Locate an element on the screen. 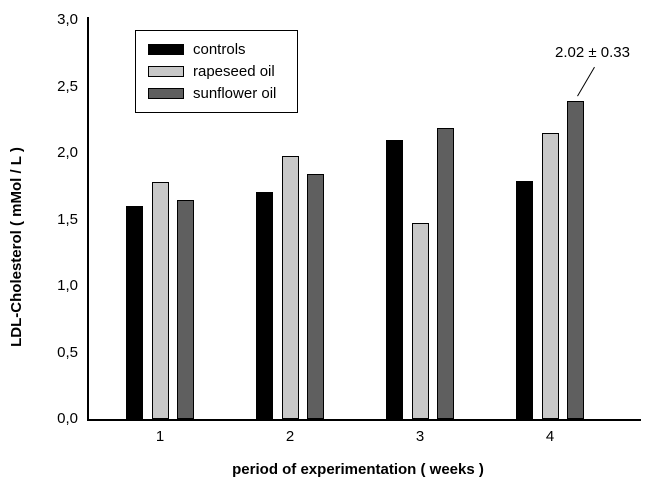 Image resolution: width=647 pixels, height=491 pixels. legend-item-sunflower-oil: sunflower oil is located at coordinates (222, 93).